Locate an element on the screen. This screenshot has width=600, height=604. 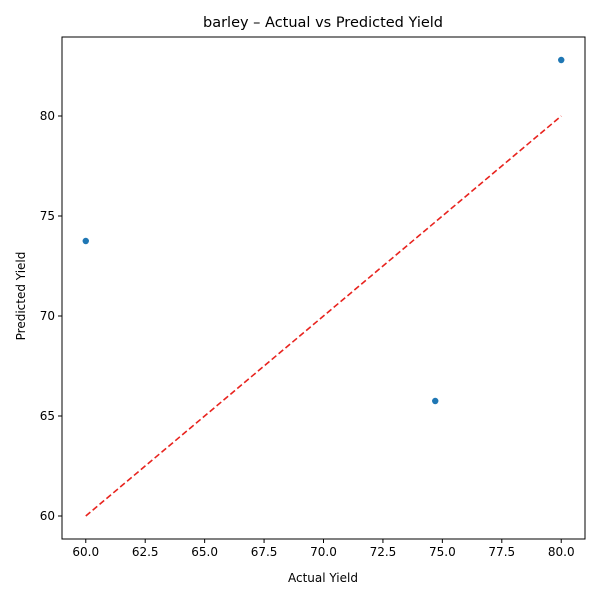
y-tick-label: 65 is located at coordinates (47, 416).